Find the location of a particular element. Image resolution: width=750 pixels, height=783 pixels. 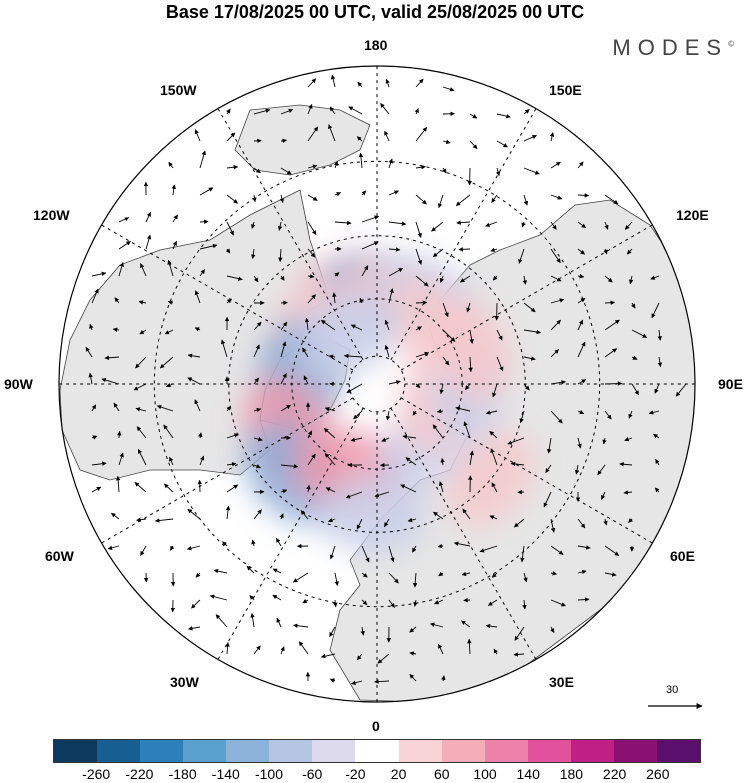

colorbar-tick-label: -220 is located at coordinates (139, 774).